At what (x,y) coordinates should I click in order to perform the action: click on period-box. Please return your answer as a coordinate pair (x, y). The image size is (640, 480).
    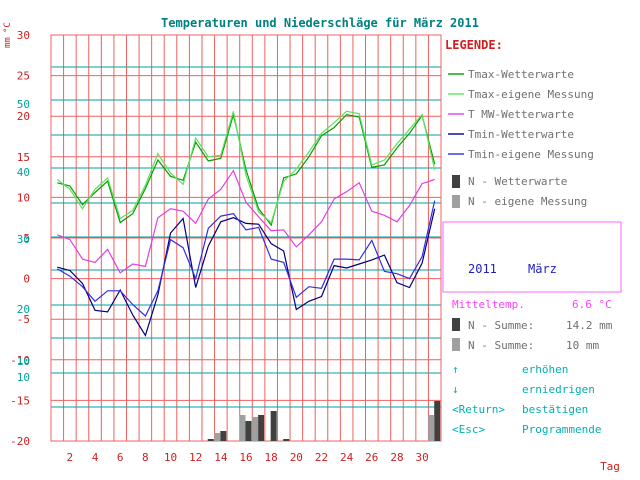
    Looking at the image, I should click on (532, 257).